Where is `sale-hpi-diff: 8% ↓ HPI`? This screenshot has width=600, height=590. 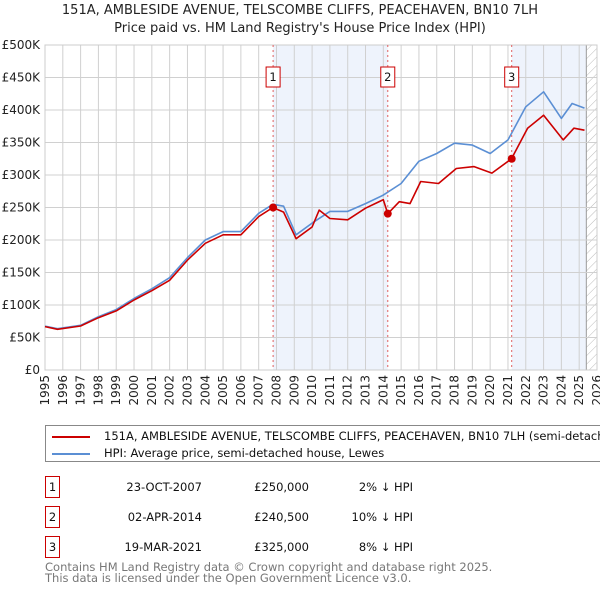 sale-hpi-diff: 8% ↓ HPI is located at coordinates (385, 547).